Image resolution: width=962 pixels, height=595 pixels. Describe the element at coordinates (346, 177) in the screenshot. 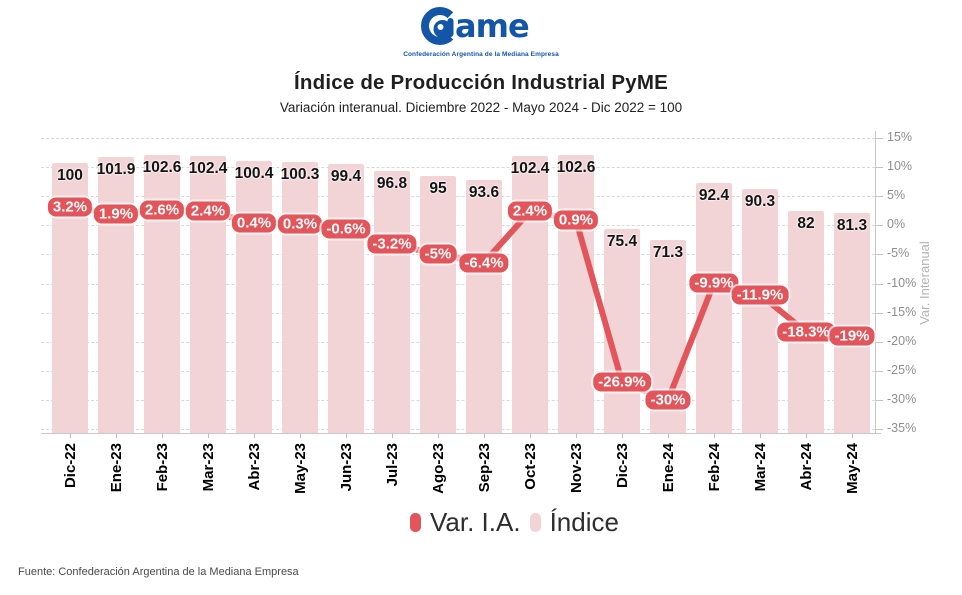

I see `indice-bar-value: 99.4` at that location.